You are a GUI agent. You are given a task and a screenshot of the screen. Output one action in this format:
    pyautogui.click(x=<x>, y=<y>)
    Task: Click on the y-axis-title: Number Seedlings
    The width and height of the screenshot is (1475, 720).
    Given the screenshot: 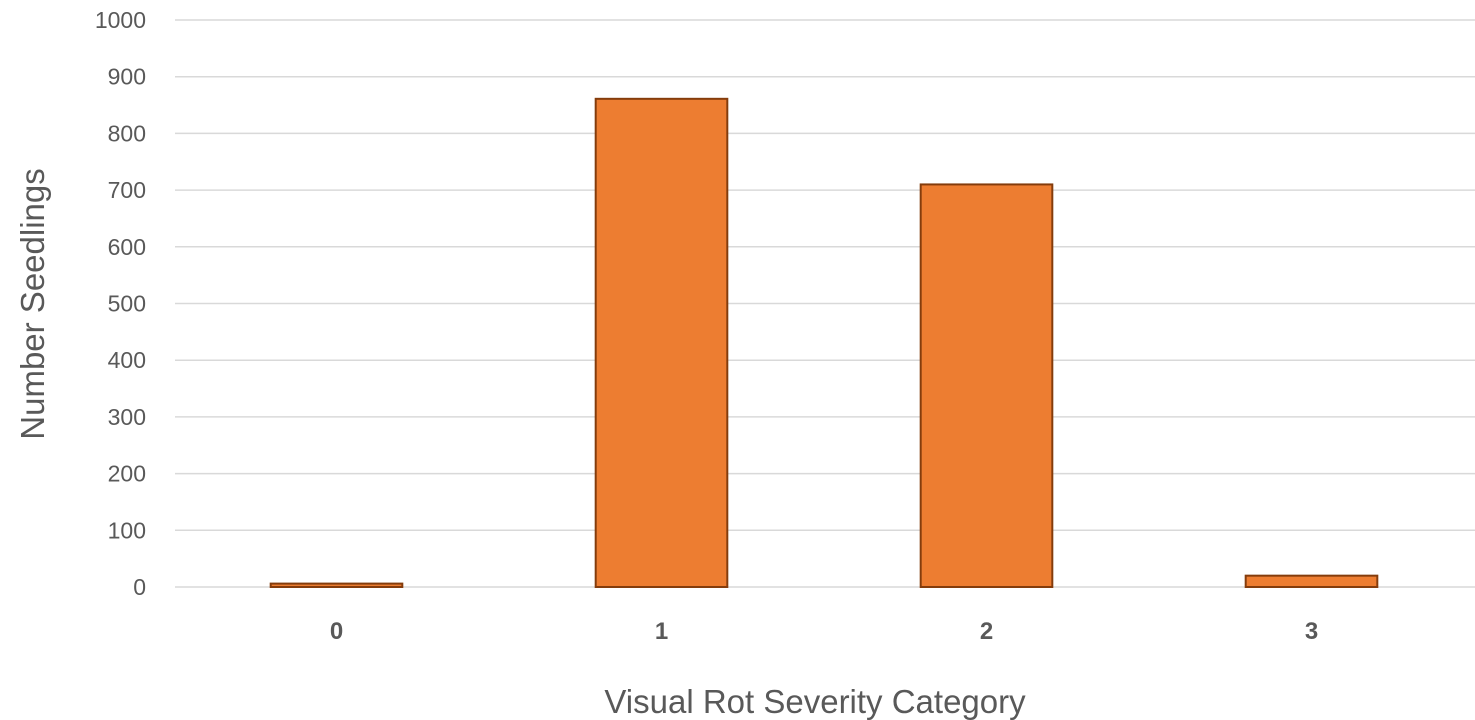 What is the action you would take?
    pyautogui.click(x=32, y=303)
    